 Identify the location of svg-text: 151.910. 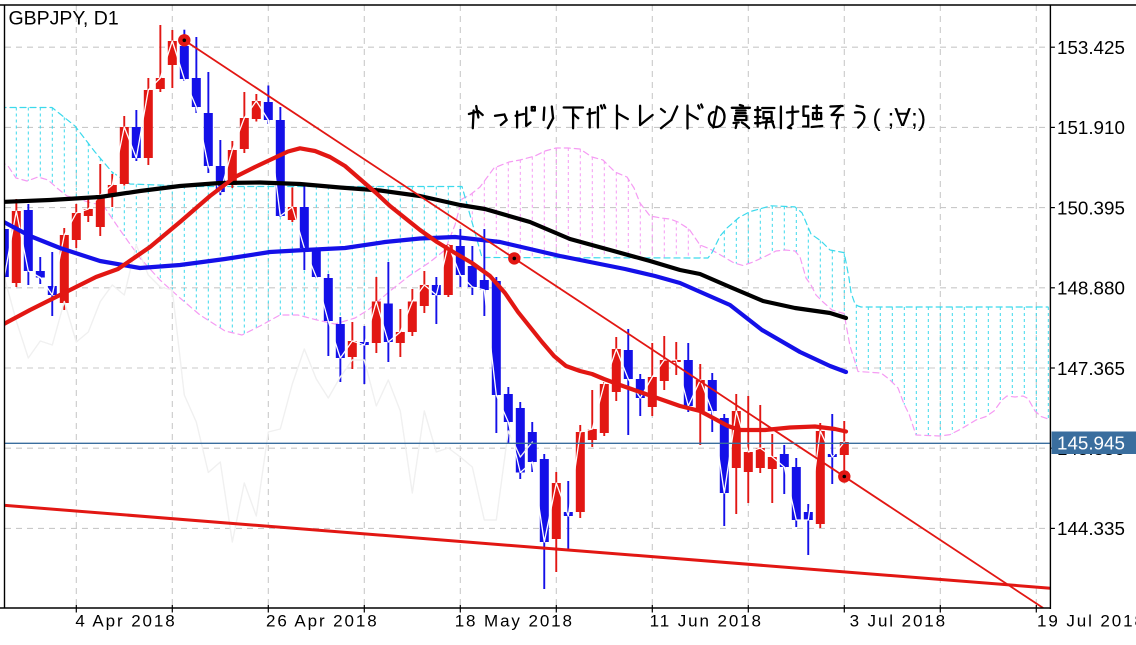
(1091, 127).